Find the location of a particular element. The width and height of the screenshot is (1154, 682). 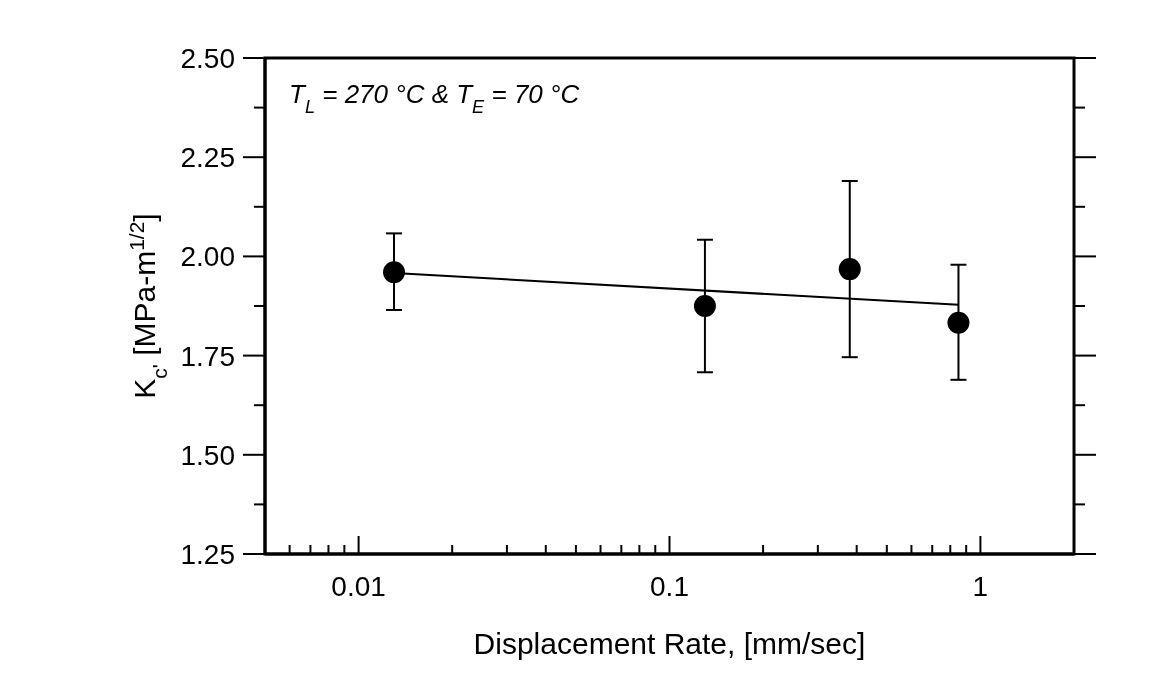

y-tick-label: 2.00 is located at coordinates (207, 257).